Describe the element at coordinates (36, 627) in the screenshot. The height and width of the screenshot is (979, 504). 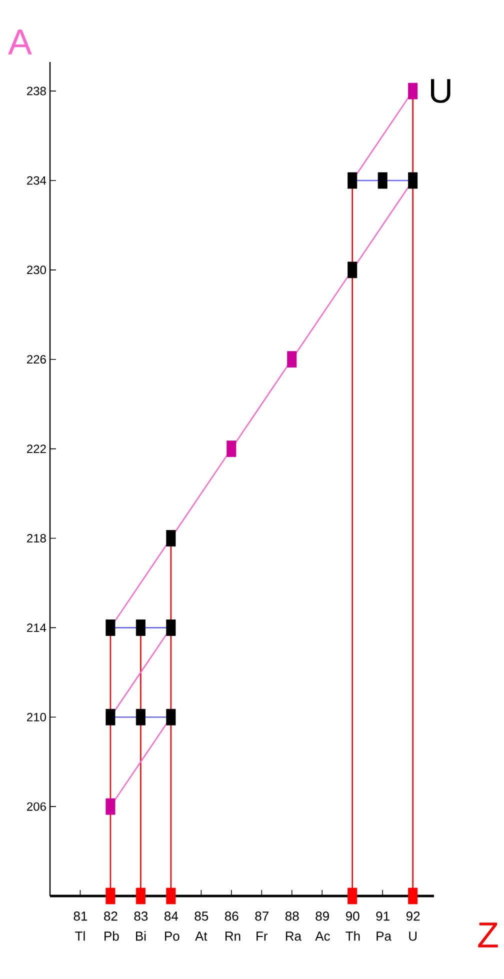
I see `y-tick-label: 214` at that location.